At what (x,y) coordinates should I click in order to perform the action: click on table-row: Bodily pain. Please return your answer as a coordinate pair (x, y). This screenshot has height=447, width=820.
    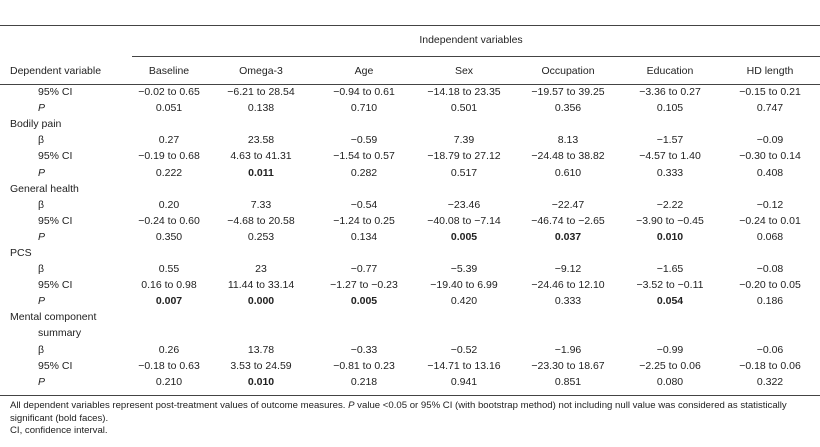
    Looking at the image, I should click on (410, 124).